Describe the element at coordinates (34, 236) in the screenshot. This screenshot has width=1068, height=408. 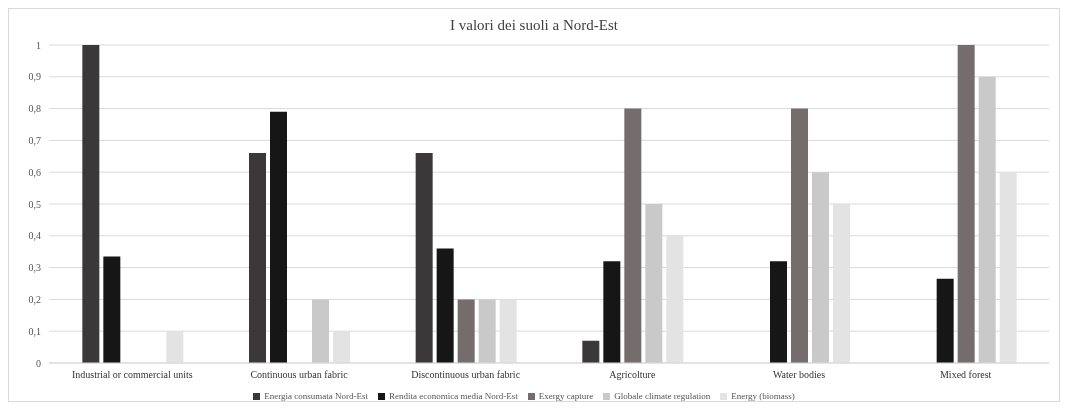
I see `y-tick-label: 0,4` at that location.